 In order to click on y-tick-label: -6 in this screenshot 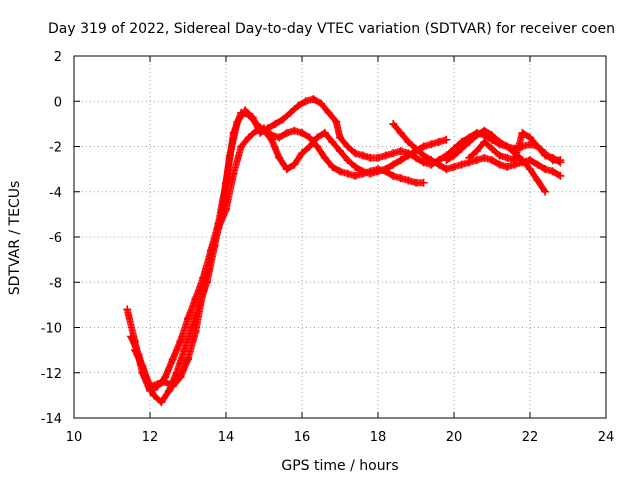, I will do `click(55, 238)`.